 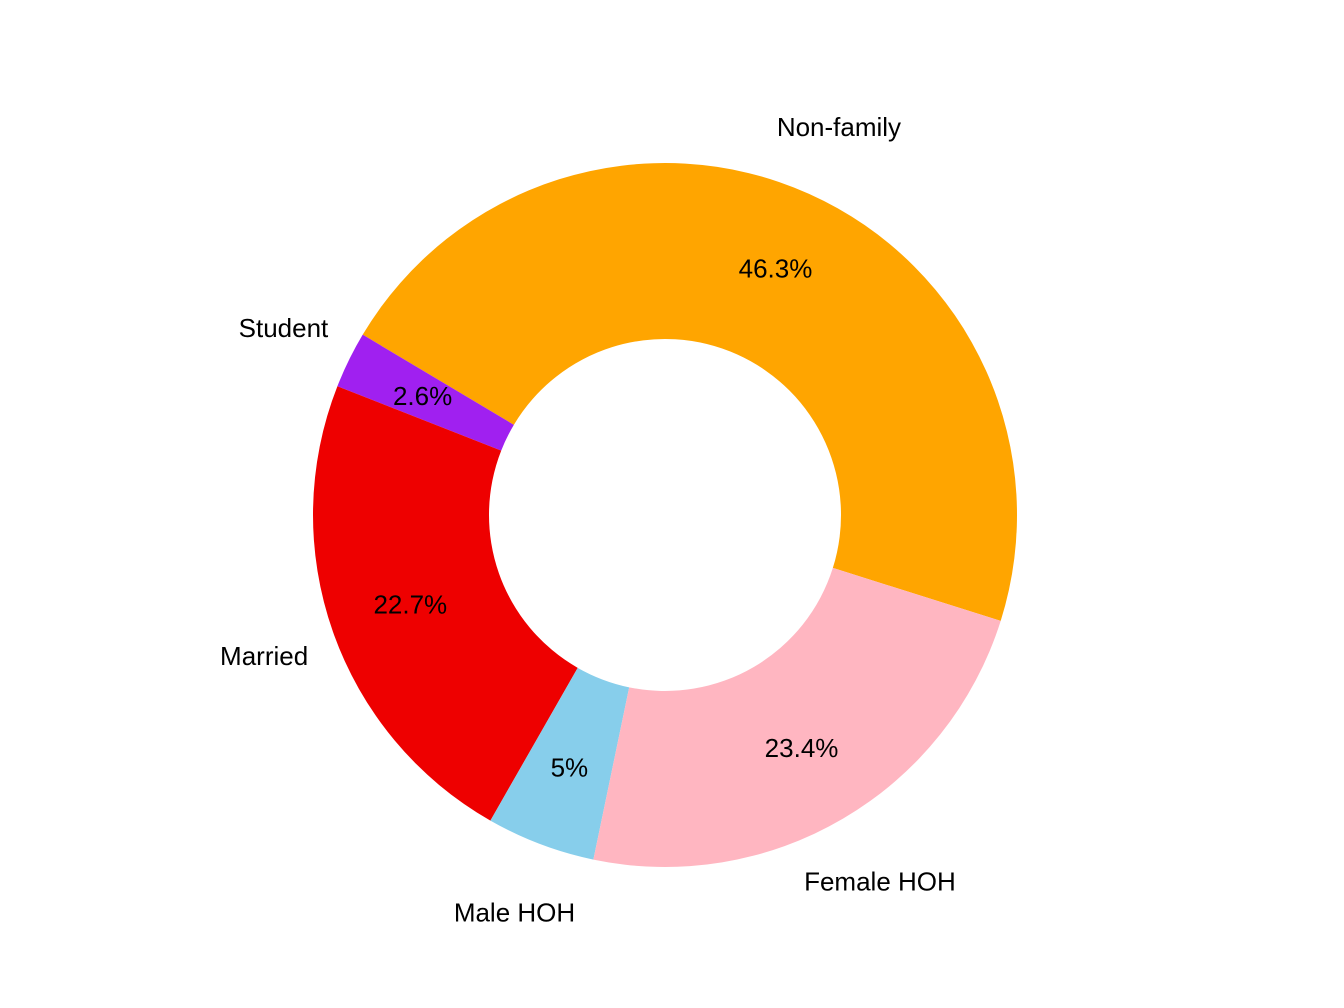 What do you see at coordinates (284, 328) in the screenshot?
I see `category-label-student: Student` at bounding box center [284, 328].